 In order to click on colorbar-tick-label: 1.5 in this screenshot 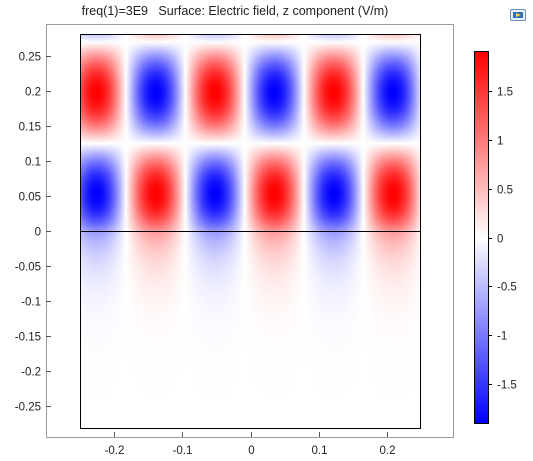, I will do `click(505, 93)`.